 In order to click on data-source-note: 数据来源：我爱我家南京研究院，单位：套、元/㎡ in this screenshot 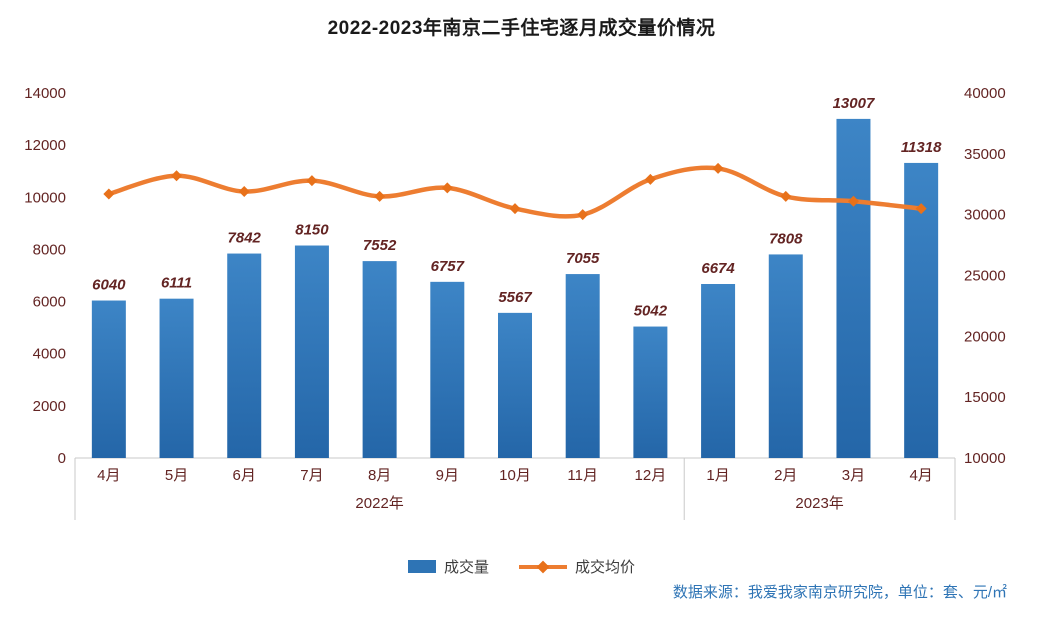, I will do `click(839, 592)`.